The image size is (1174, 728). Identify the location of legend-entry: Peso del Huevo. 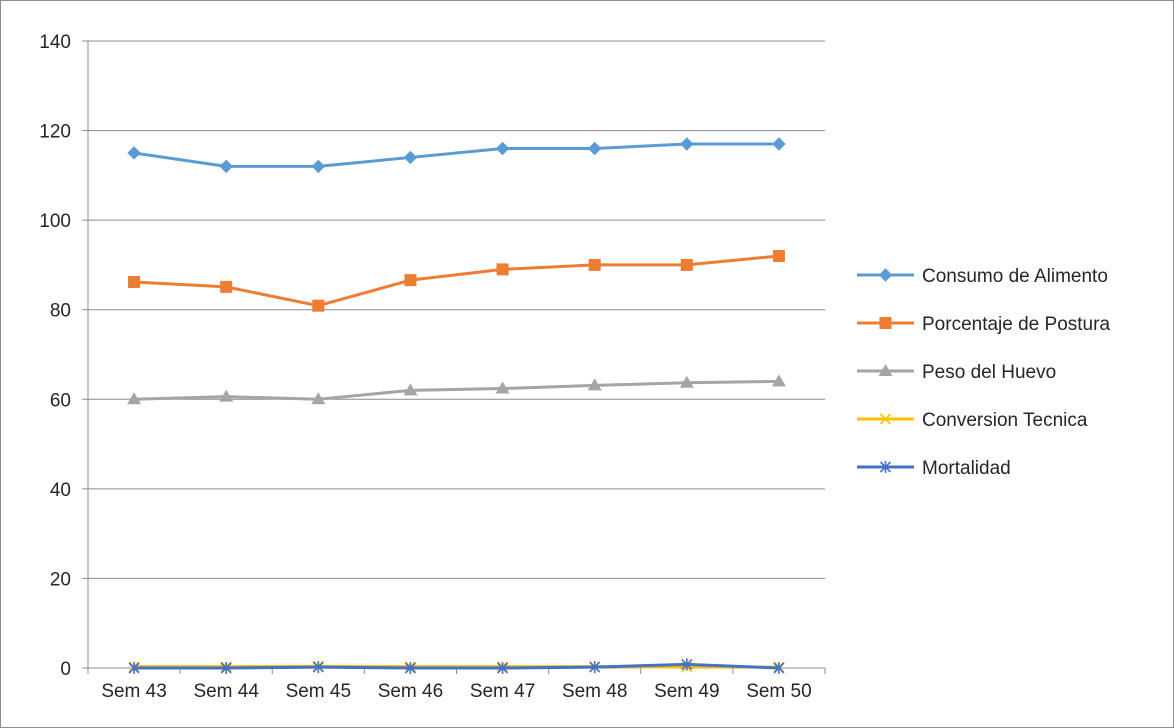
(956, 372).